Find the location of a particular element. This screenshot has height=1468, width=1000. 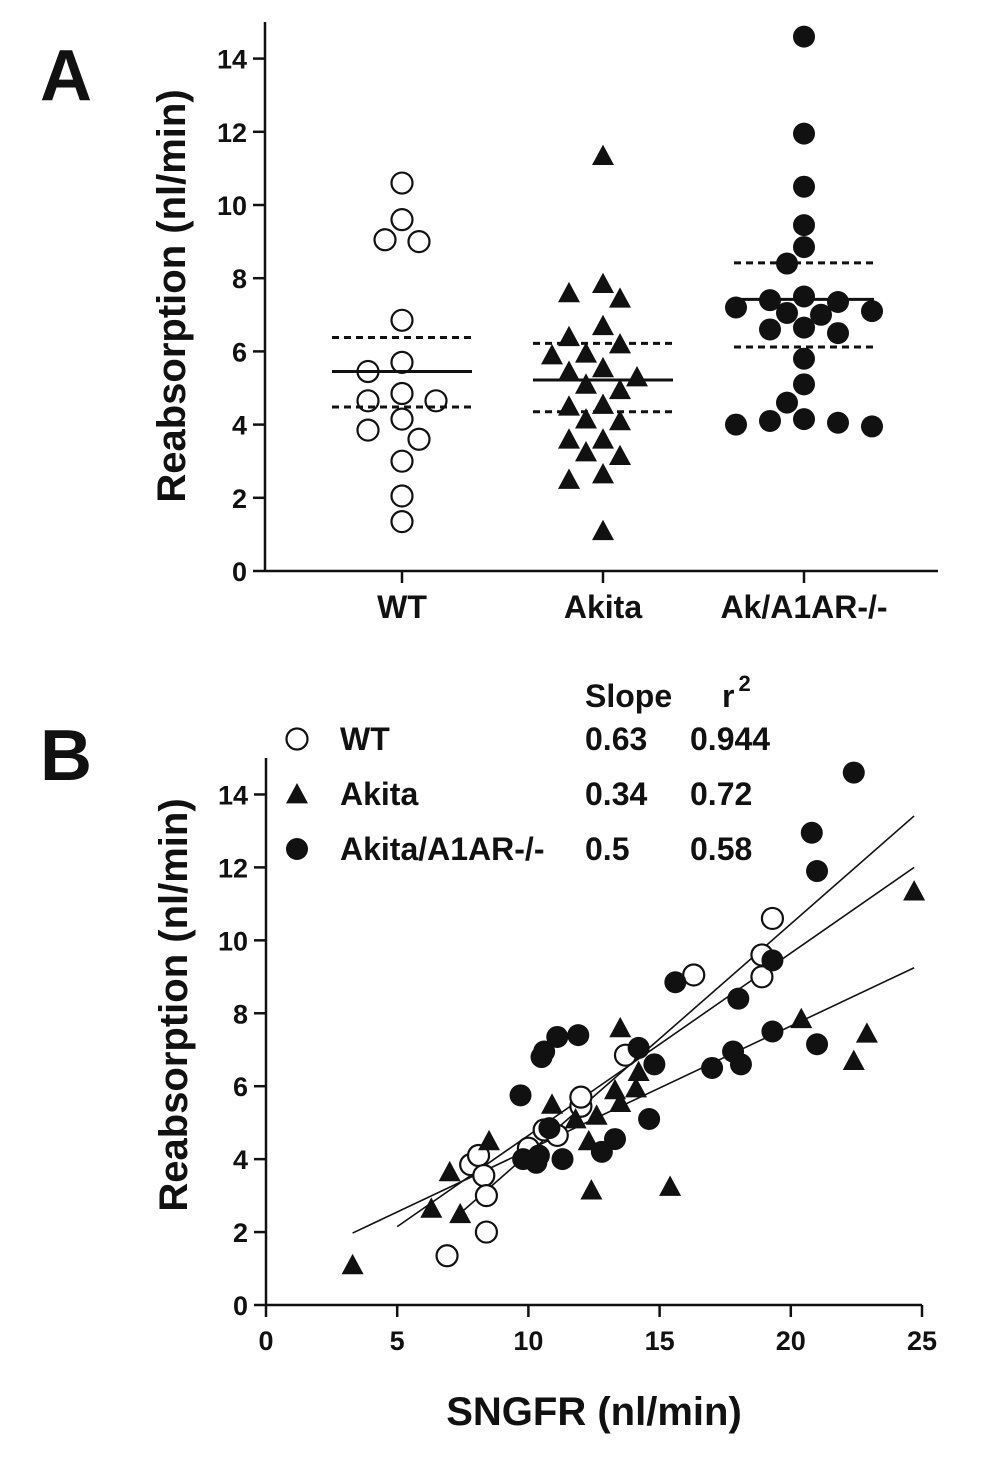

legend-r2-value: 0.944 is located at coordinates (730, 739).